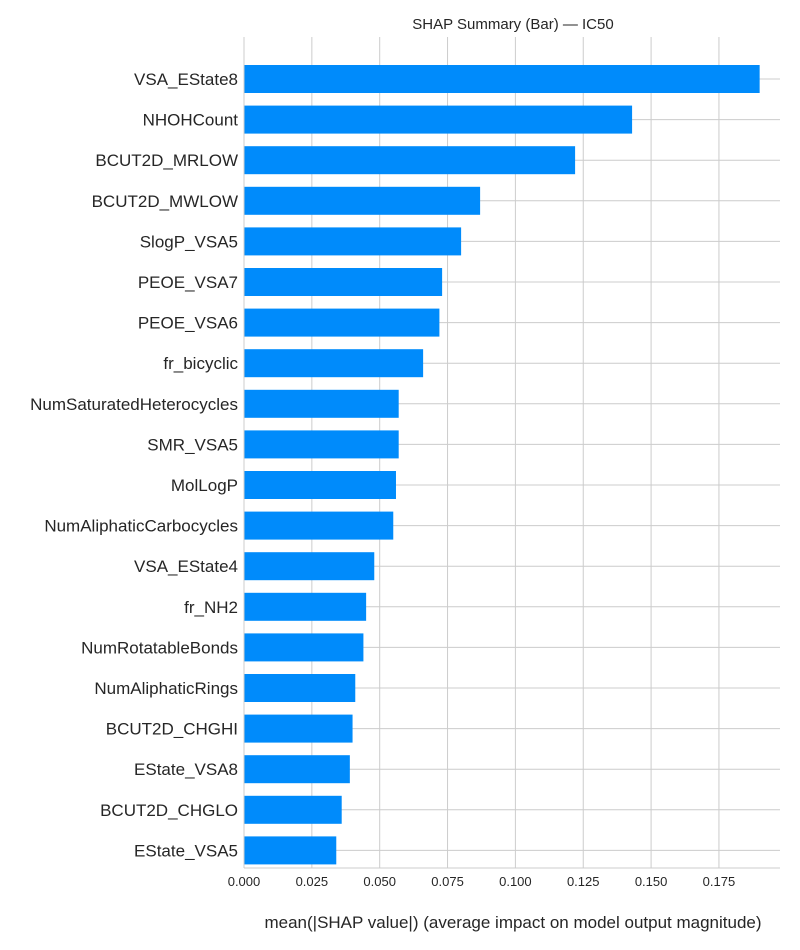 This screenshot has width=800, height=950. I want to click on x-tick-label: 0.050, so click(379, 881).